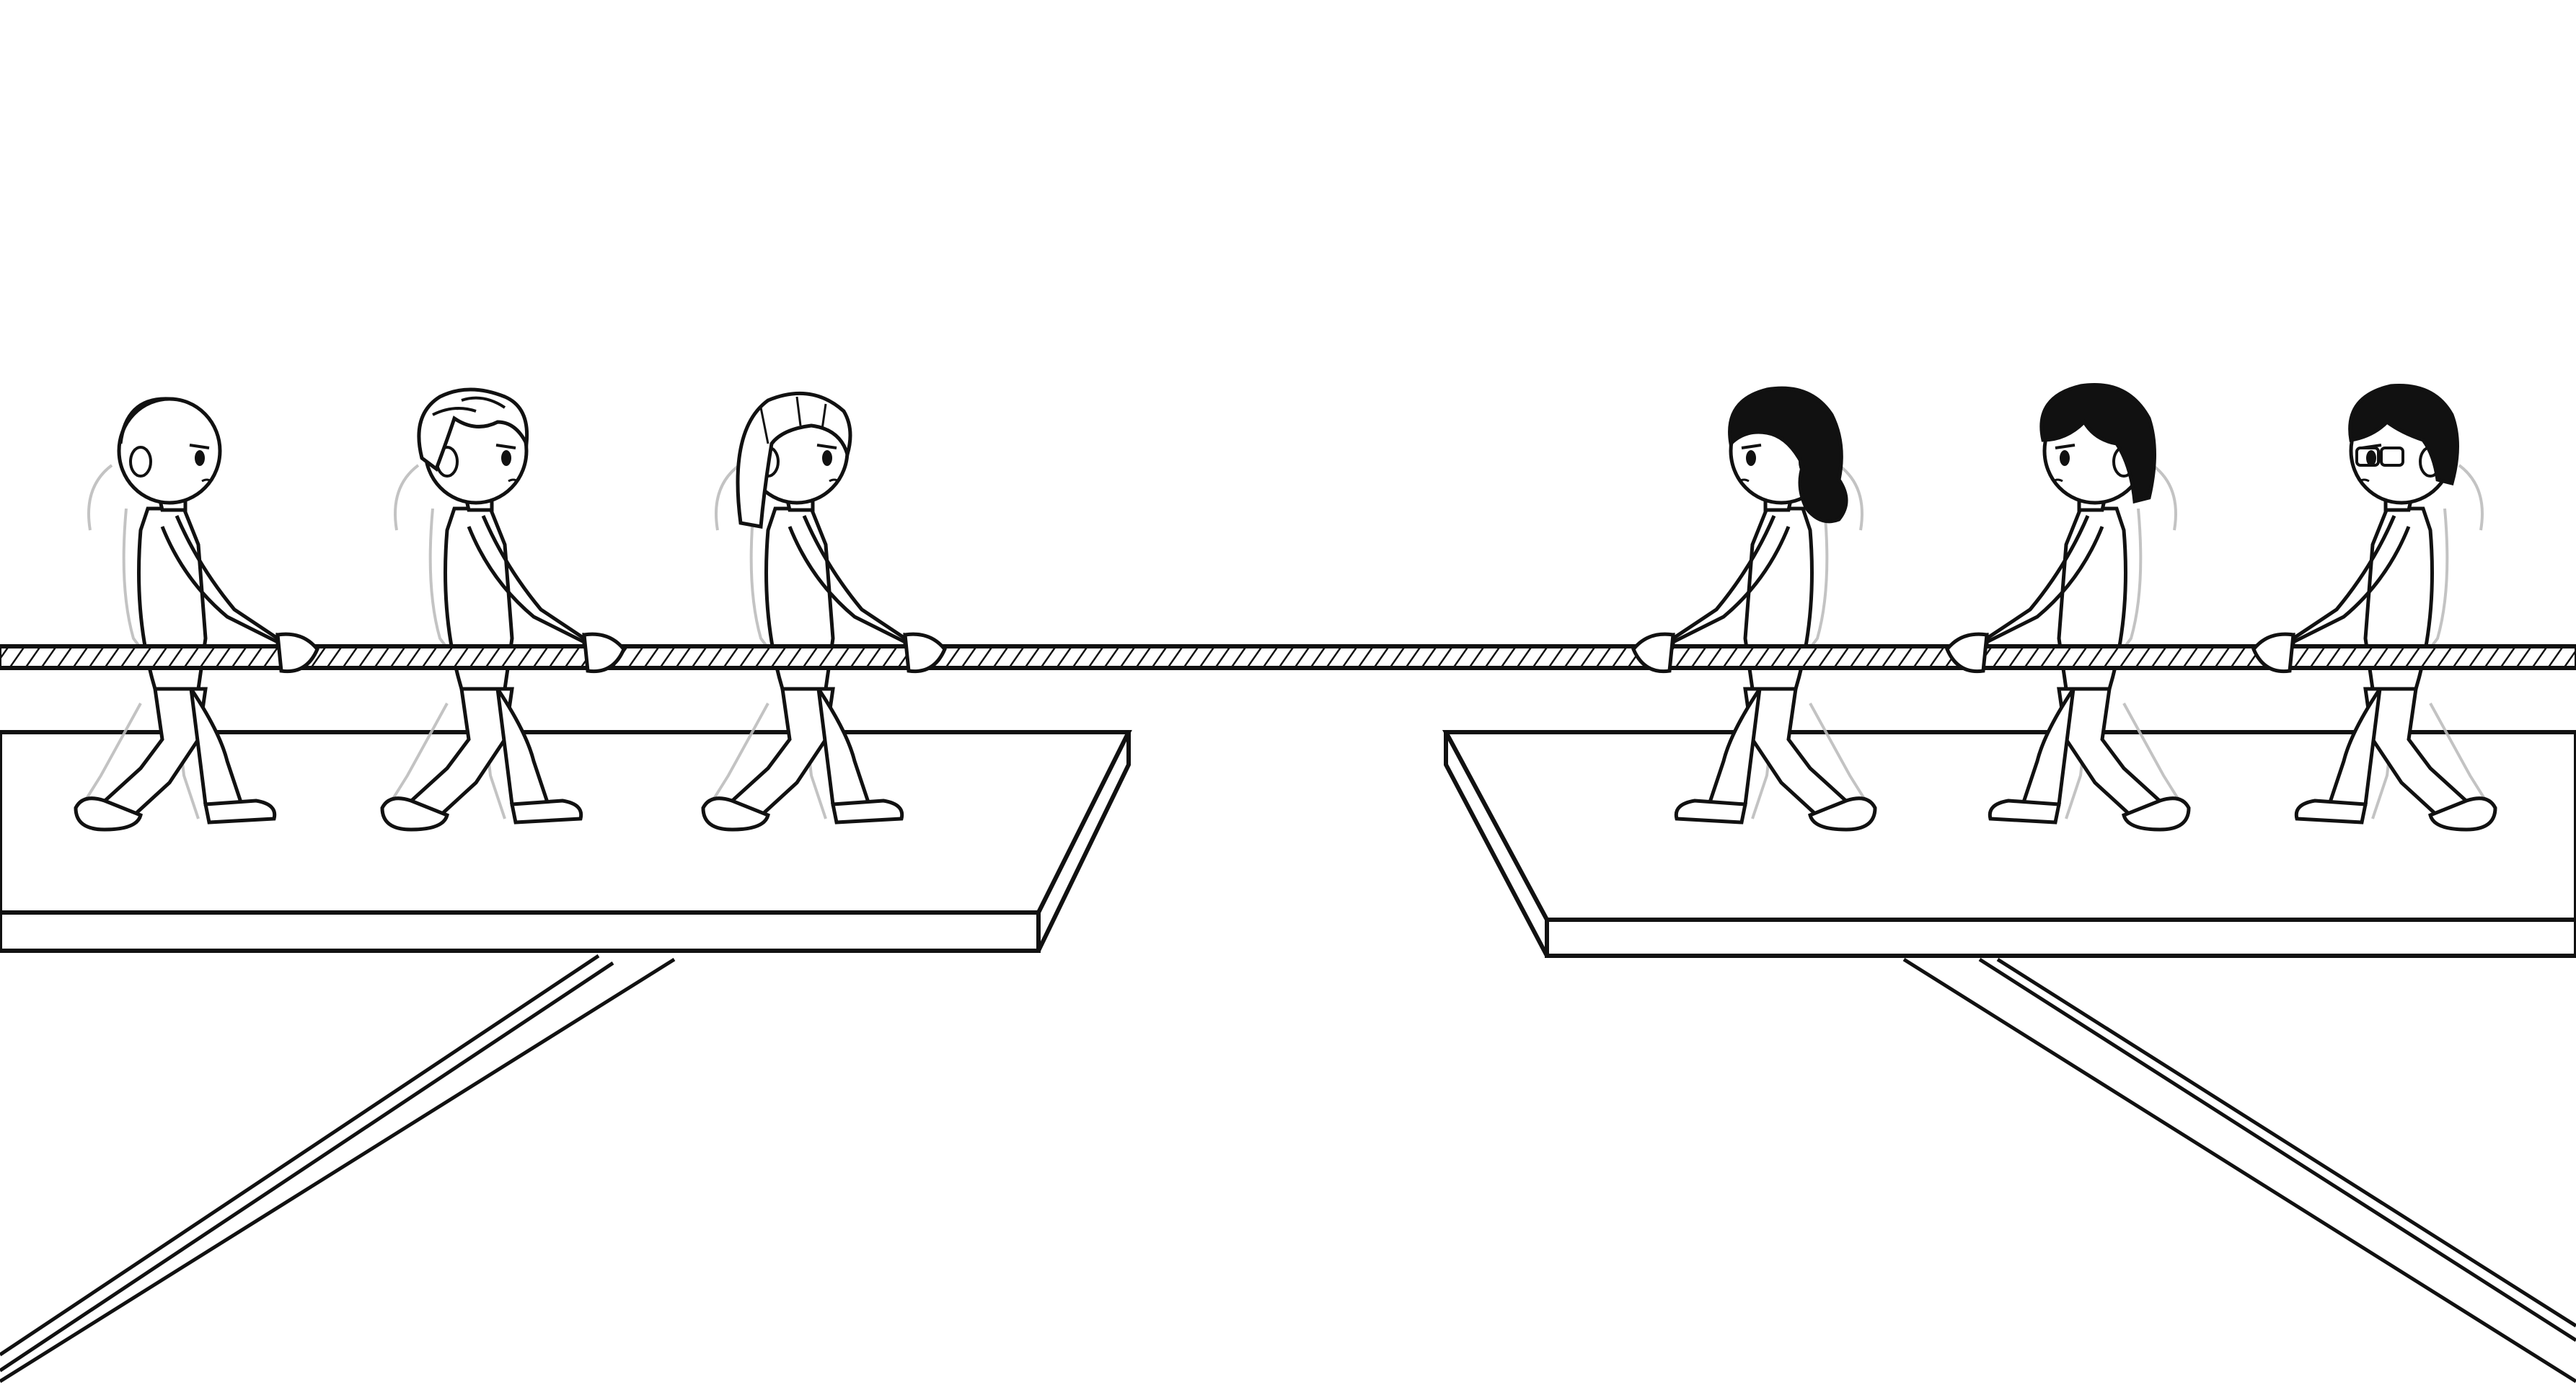  I want to click on glasses-icon, so click(2379, 457).